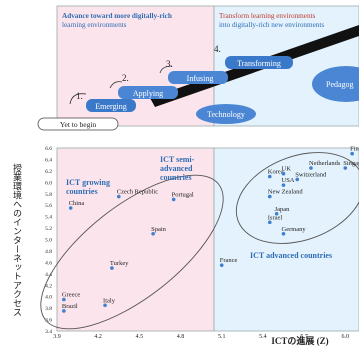 Image resolution: width=359 pixels, height=352 pixels. I want to click on x-tick-label: 4.2, so click(98, 337).